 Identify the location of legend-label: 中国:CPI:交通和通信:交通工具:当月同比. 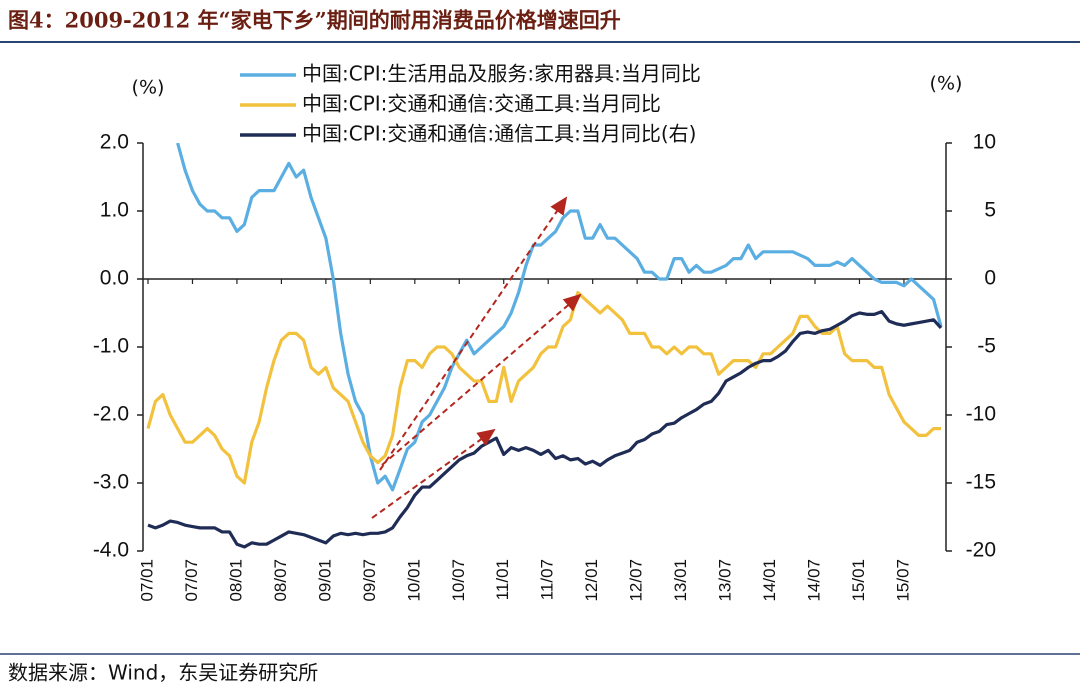
(481, 104).